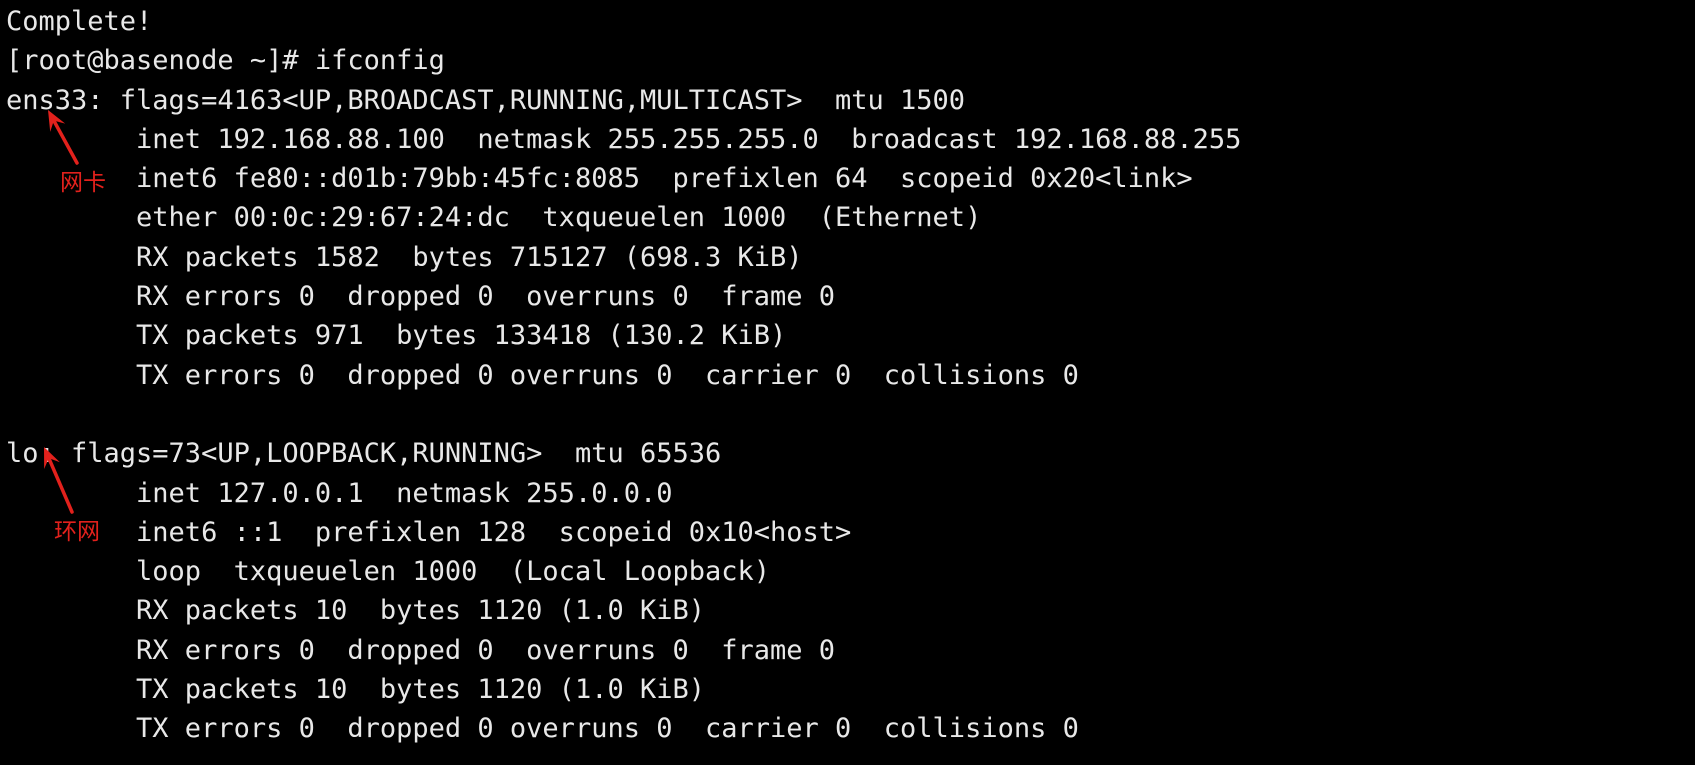 The height and width of the screenshot is (765, 1695). What do you see at coordinates (404, 257) in the screenshot?
I see `terminal-line: RX packets 1582 bytes 715127 (698.3 KiB)` at bounding box center [404, 257].